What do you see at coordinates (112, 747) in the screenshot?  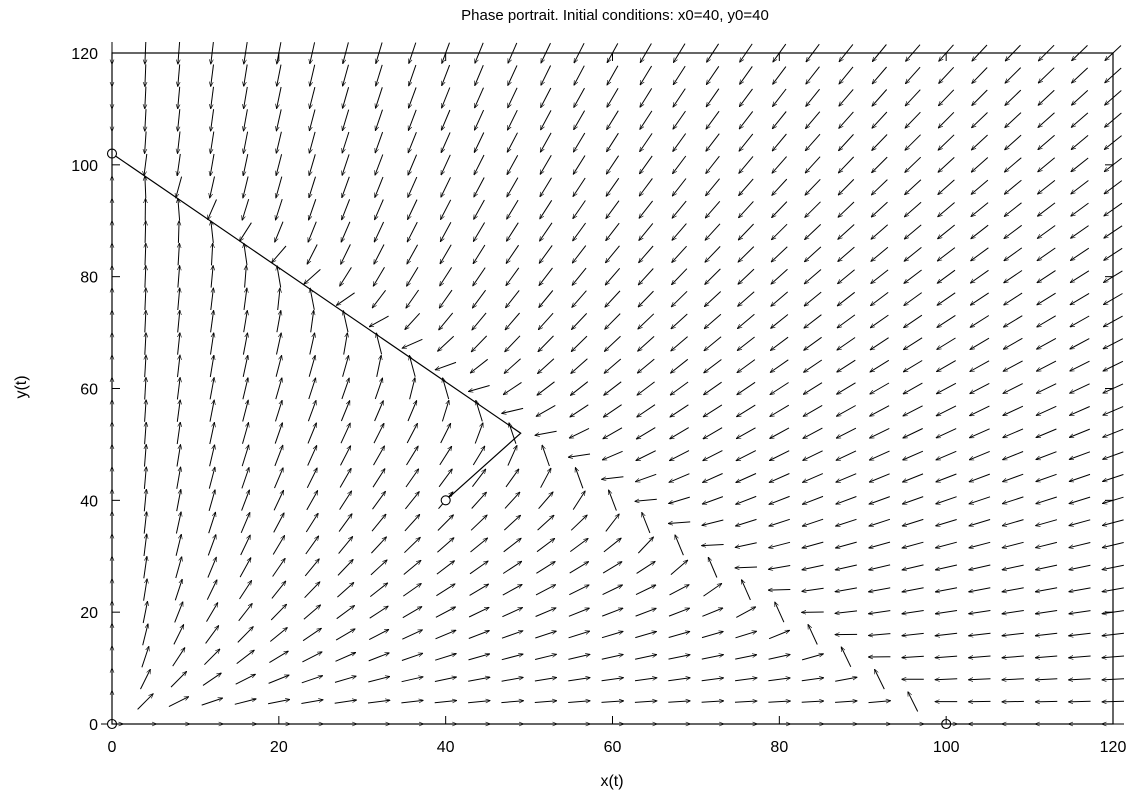 I see `x-tick-label: 0` at bounding box center [112, 747].